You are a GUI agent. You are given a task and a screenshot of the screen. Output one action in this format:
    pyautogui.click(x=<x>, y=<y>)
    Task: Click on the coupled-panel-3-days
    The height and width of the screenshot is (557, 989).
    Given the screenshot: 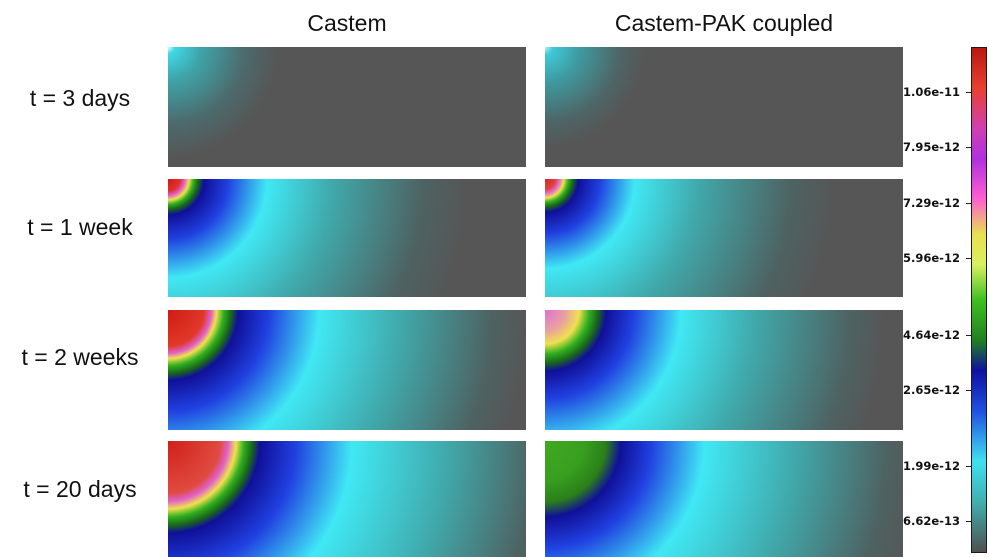 What is the action you would take?
    pyautogui.click(x=724, y=107)
    